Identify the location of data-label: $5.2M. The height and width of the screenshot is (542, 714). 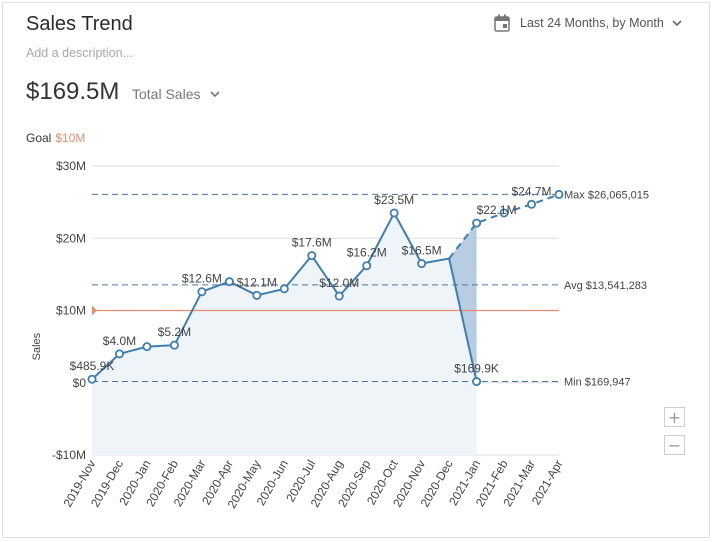
(174, 332).